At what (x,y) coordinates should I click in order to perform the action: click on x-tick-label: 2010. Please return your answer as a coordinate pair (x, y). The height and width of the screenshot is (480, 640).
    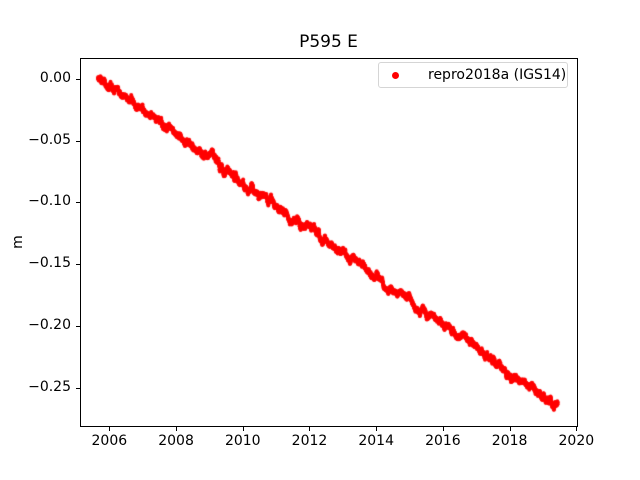
    Looking at the image, I should click on (242, 441).